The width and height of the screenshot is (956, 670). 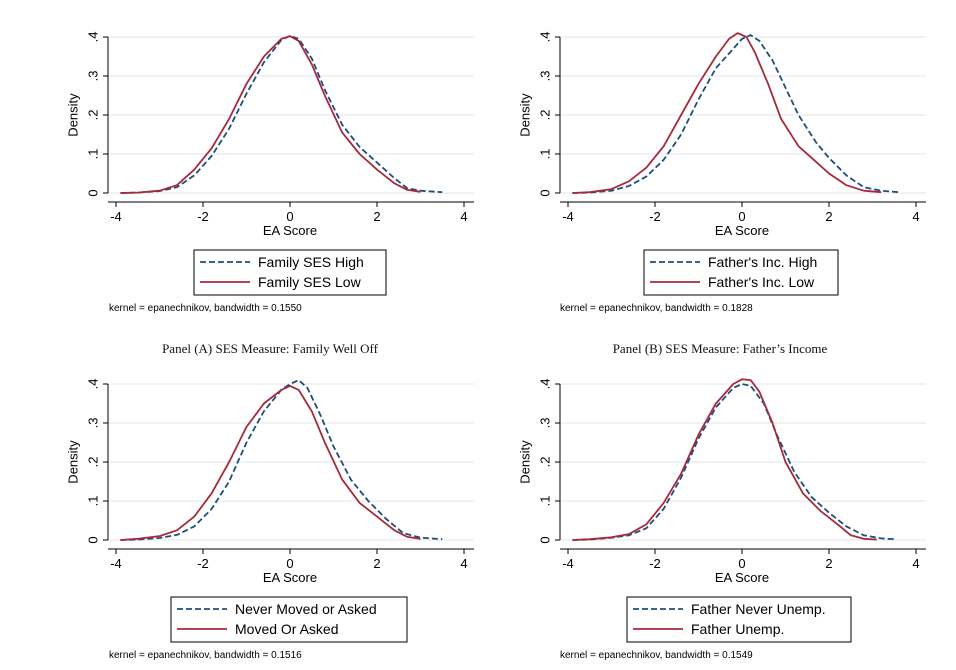 What do you see at coordinates (762, 262) in the screenshot?
I see `legend-label-1: Father's Inc. High` at bounding box center [762, 262].